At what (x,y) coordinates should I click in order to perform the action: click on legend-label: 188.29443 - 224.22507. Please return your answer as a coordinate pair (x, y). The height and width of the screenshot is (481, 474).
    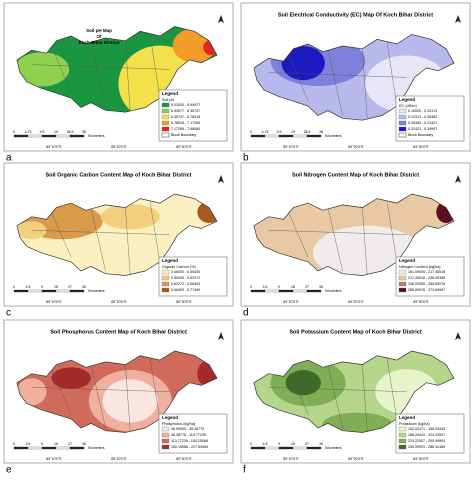
    Looking at the image, I should click on (426, 435).